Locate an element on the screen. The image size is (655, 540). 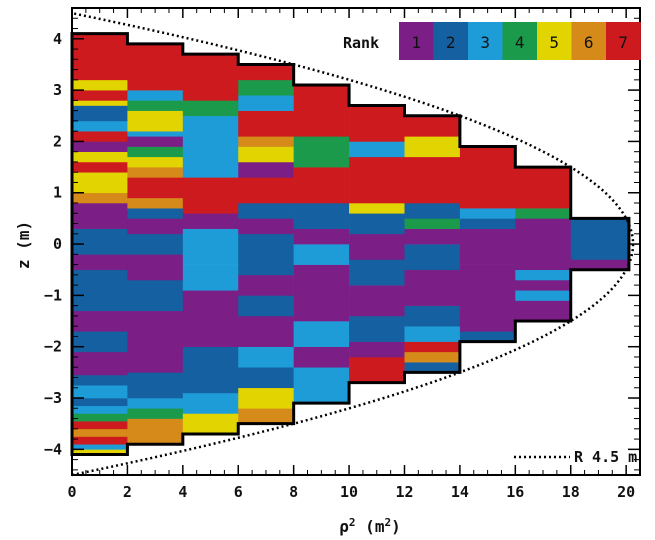
cell-col1-seg4 is located at coordinates (155, 385).